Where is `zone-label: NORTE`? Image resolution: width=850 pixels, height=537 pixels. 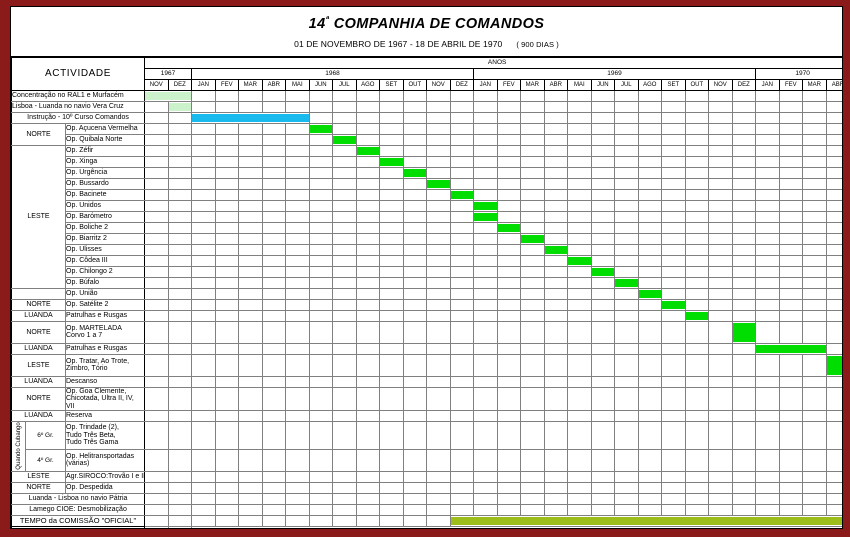
zone-label: NORTE is located at coordinates (38, 304).